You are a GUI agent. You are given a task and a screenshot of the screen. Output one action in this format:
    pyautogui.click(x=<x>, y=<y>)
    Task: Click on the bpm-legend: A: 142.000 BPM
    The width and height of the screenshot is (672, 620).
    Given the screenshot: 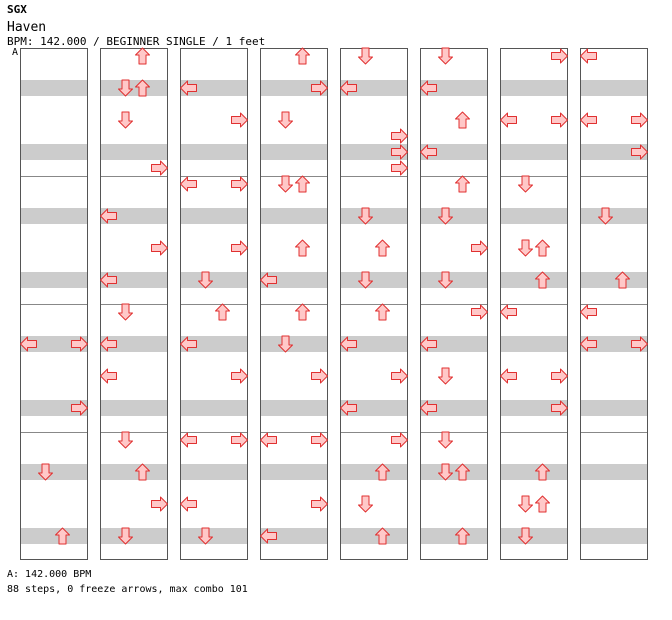 What is the action you would take?
    pyautogui.click(x=49, y=574)
    